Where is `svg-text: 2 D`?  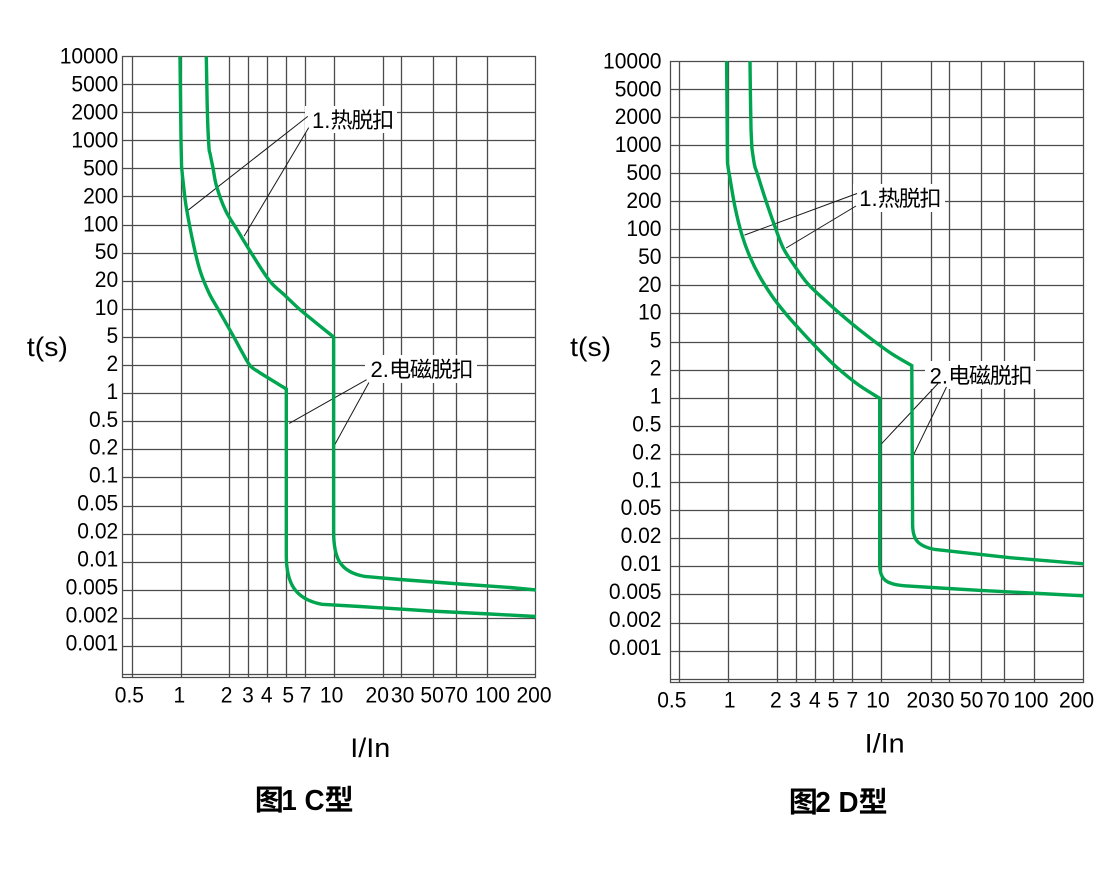 svg-text: 2 D is located at coordinates (836, 803).